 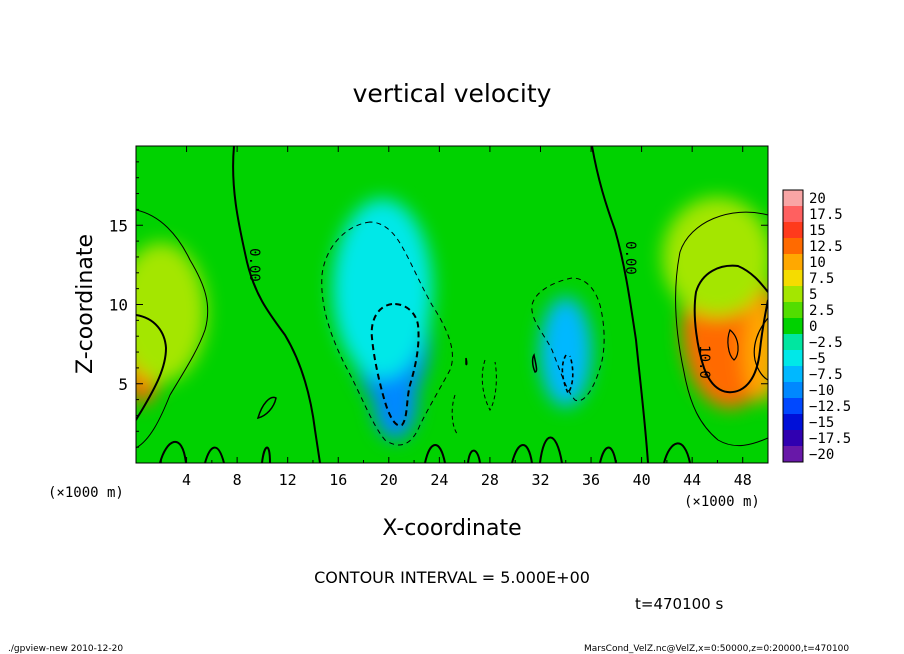 What do you see at coordinates (451, 528) in the screenshot?
I see `x-axis-label: X-coordinate` at bounding box center [451, 528].